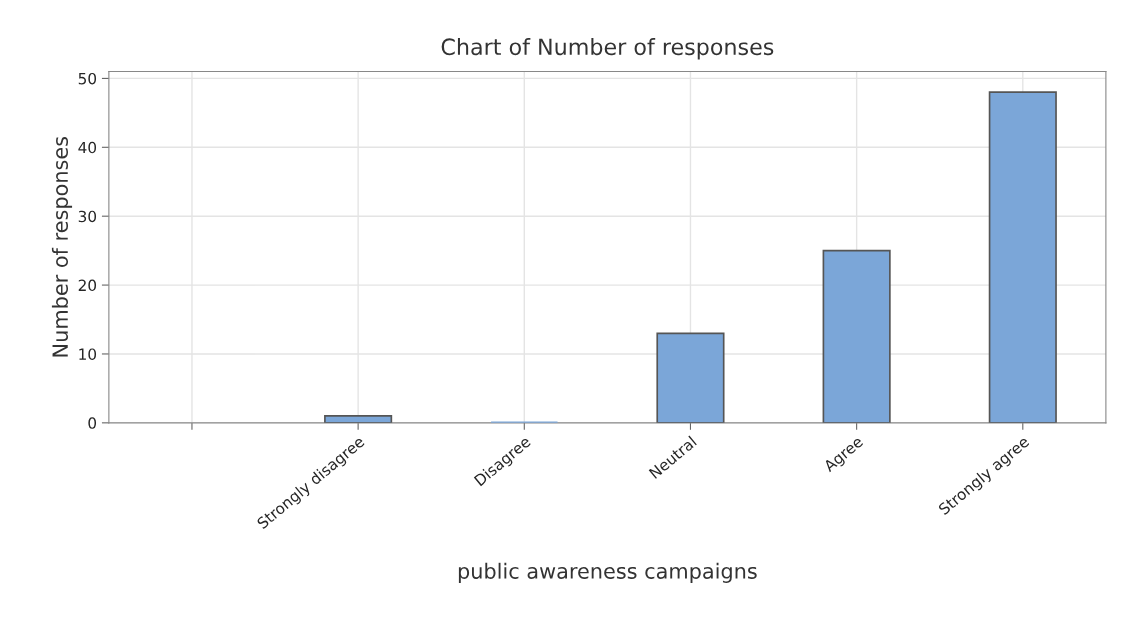 The image size is (1146, 633). I want to click on y-tick-label: 40, so click(87, 147).